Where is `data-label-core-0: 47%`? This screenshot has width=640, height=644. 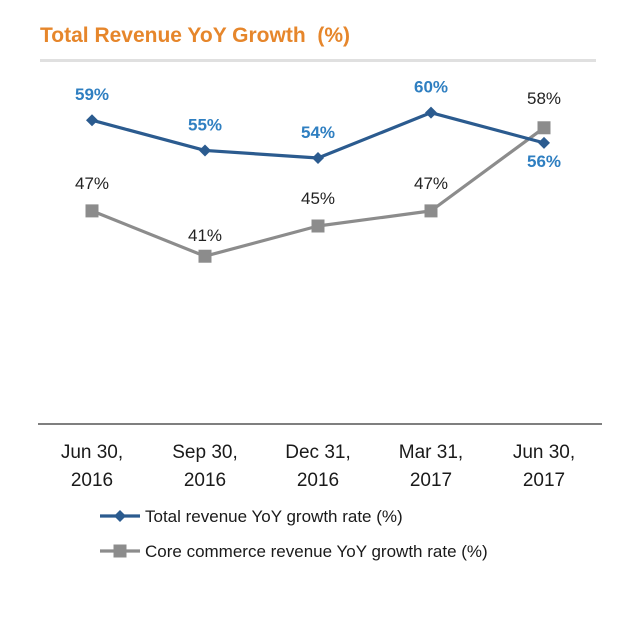
data-label-core-0: 47% is located at coordinates (92, 183).